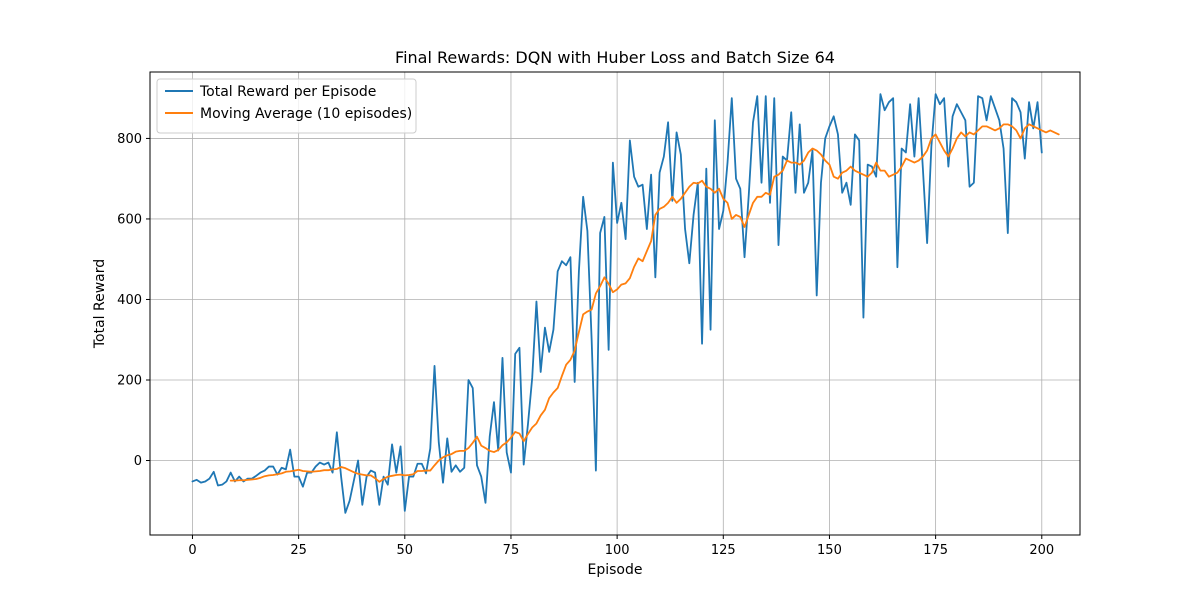 This screenshot has height=600, width=1200. Describe the element at coordinates (935, 550) in the screenshot. I see `x-tick-label: 175` at that location.